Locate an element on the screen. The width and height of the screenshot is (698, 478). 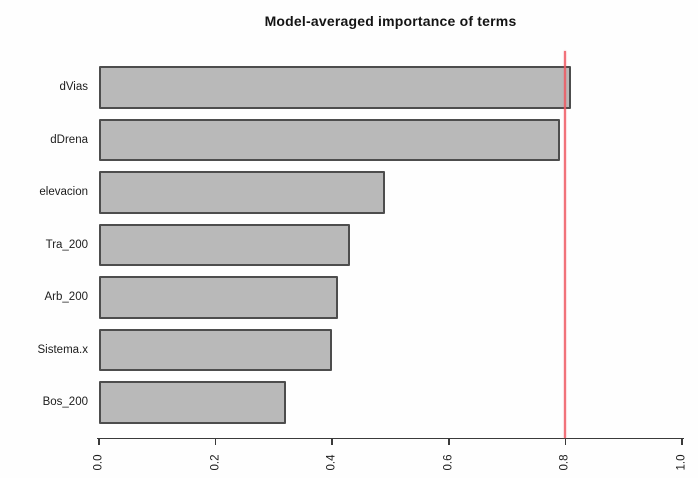
category-label-dDrena: dDrena is located at coordinates (69, 139).